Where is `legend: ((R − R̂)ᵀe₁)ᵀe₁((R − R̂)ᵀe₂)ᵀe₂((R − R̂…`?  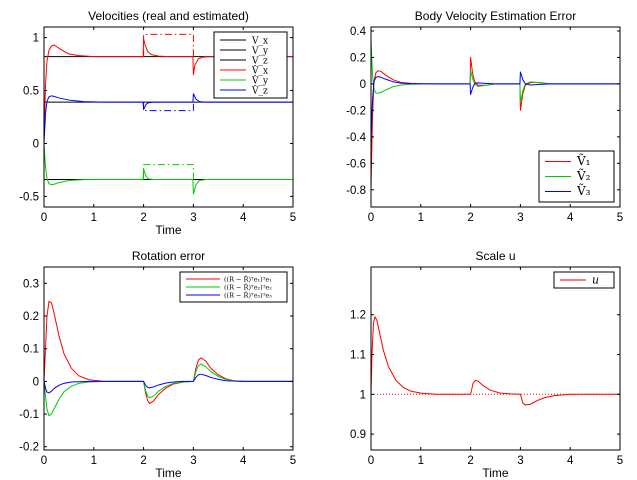
legend: ((R − R̂)ᵀe₁)ᵀe₁((R − R̂)ᵀe₂)ᵀe₂((R − R̂… is located at coordinates (233, 287).